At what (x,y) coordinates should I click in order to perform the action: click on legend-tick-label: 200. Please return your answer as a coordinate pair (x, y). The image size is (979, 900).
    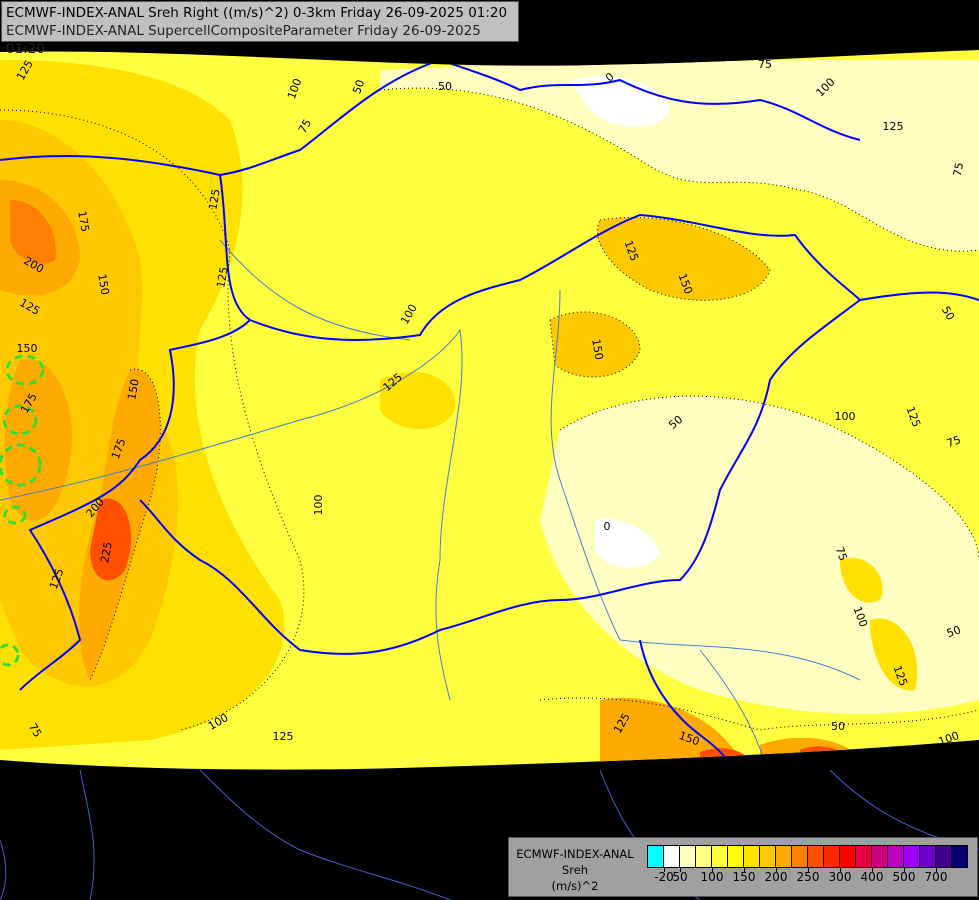
    Looking at the image, I should click on (776, 877).